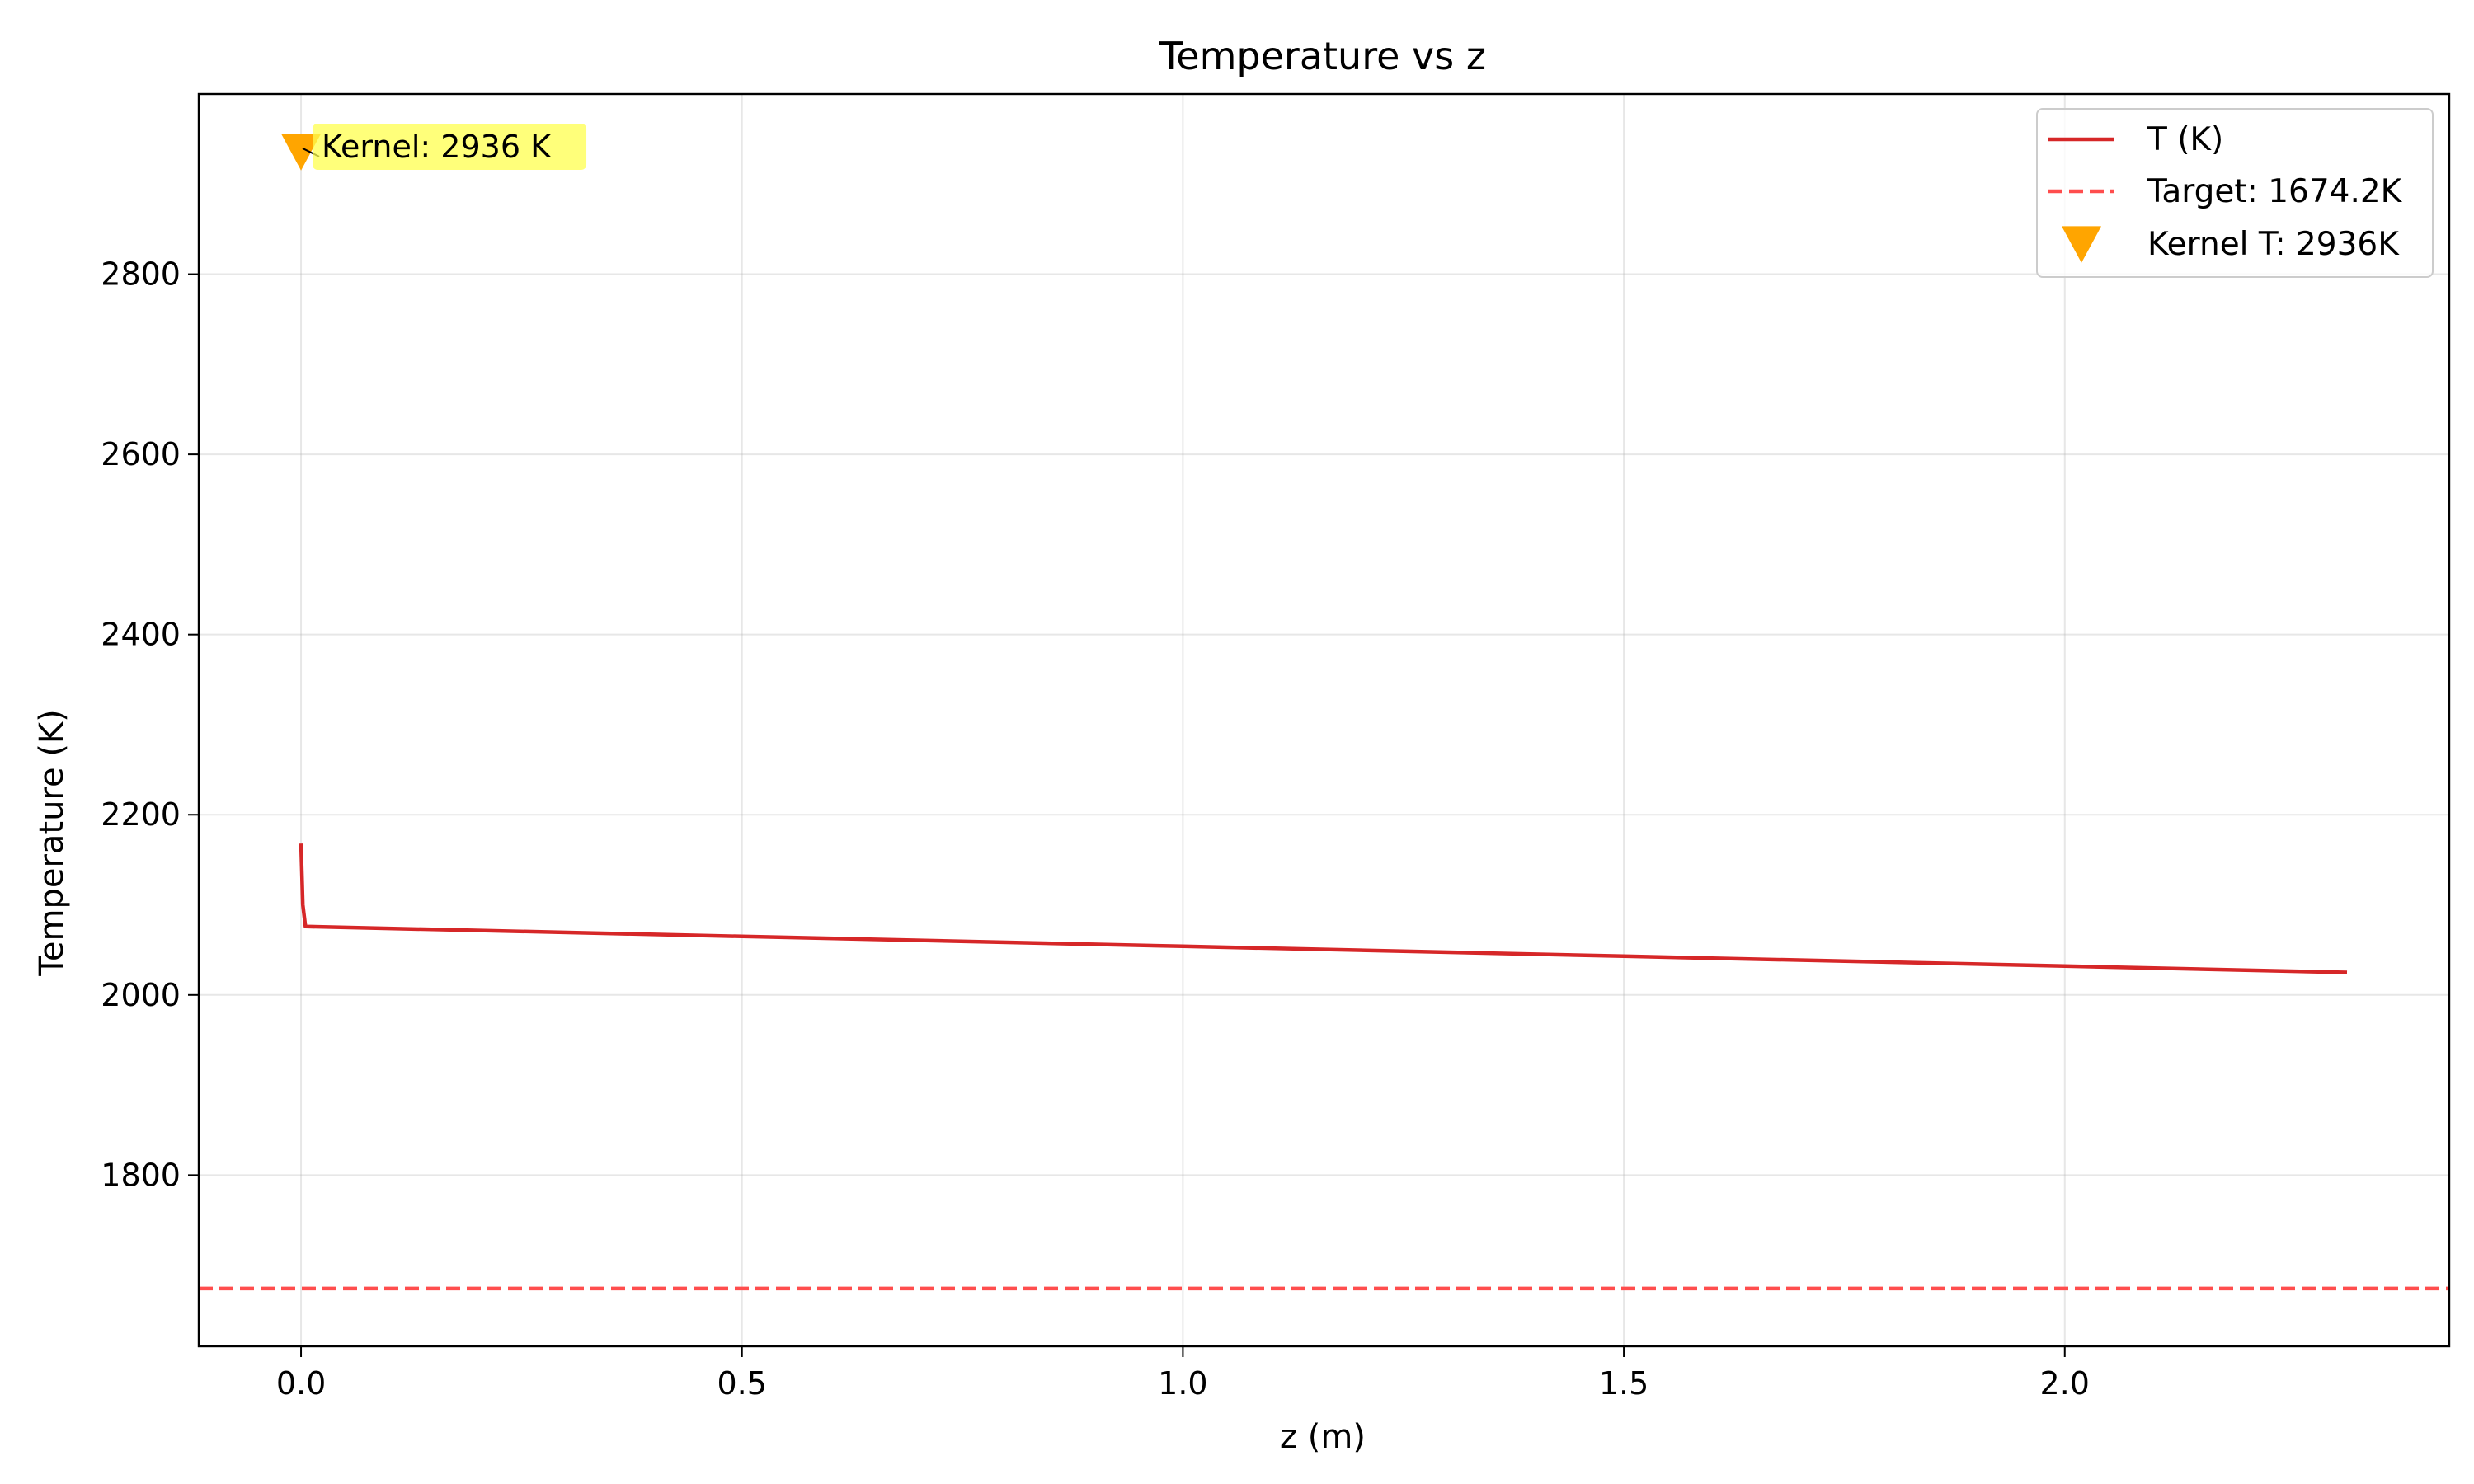 The image size is (2474, 1484). What do you see at coordinates (301, 1383) in the screenshot?
I see `x-tick-label: 0.0` at bounding box center [301, 1383].